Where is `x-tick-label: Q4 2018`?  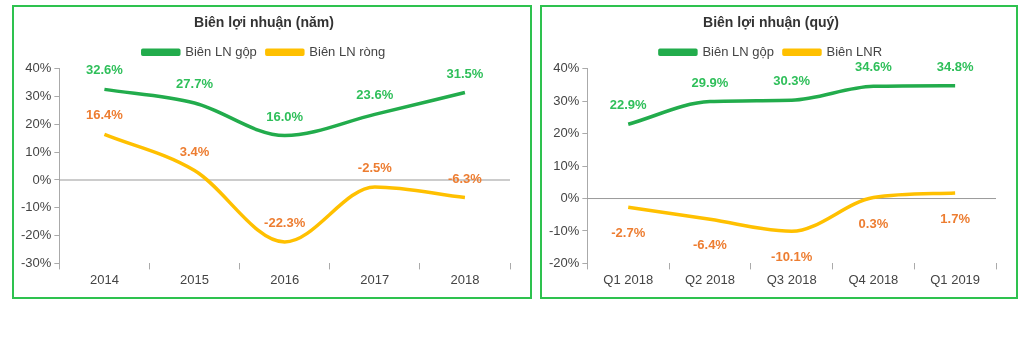
x-tick-label: Q4 2018 is located at coordinates (873, 279).